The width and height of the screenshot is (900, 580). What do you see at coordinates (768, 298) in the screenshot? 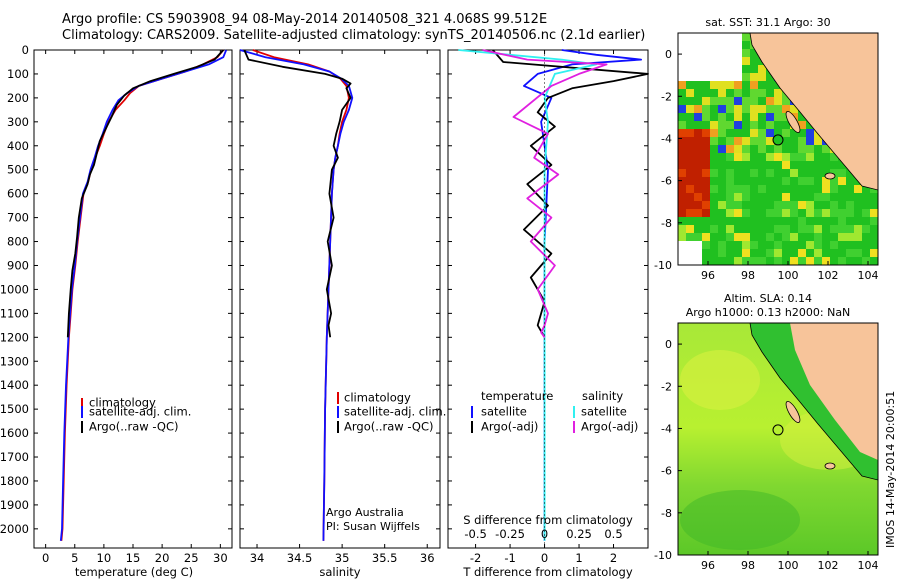
I see `sla-map-title-1: Altim. SLA: 0.14` at bounding box center [768, 298].